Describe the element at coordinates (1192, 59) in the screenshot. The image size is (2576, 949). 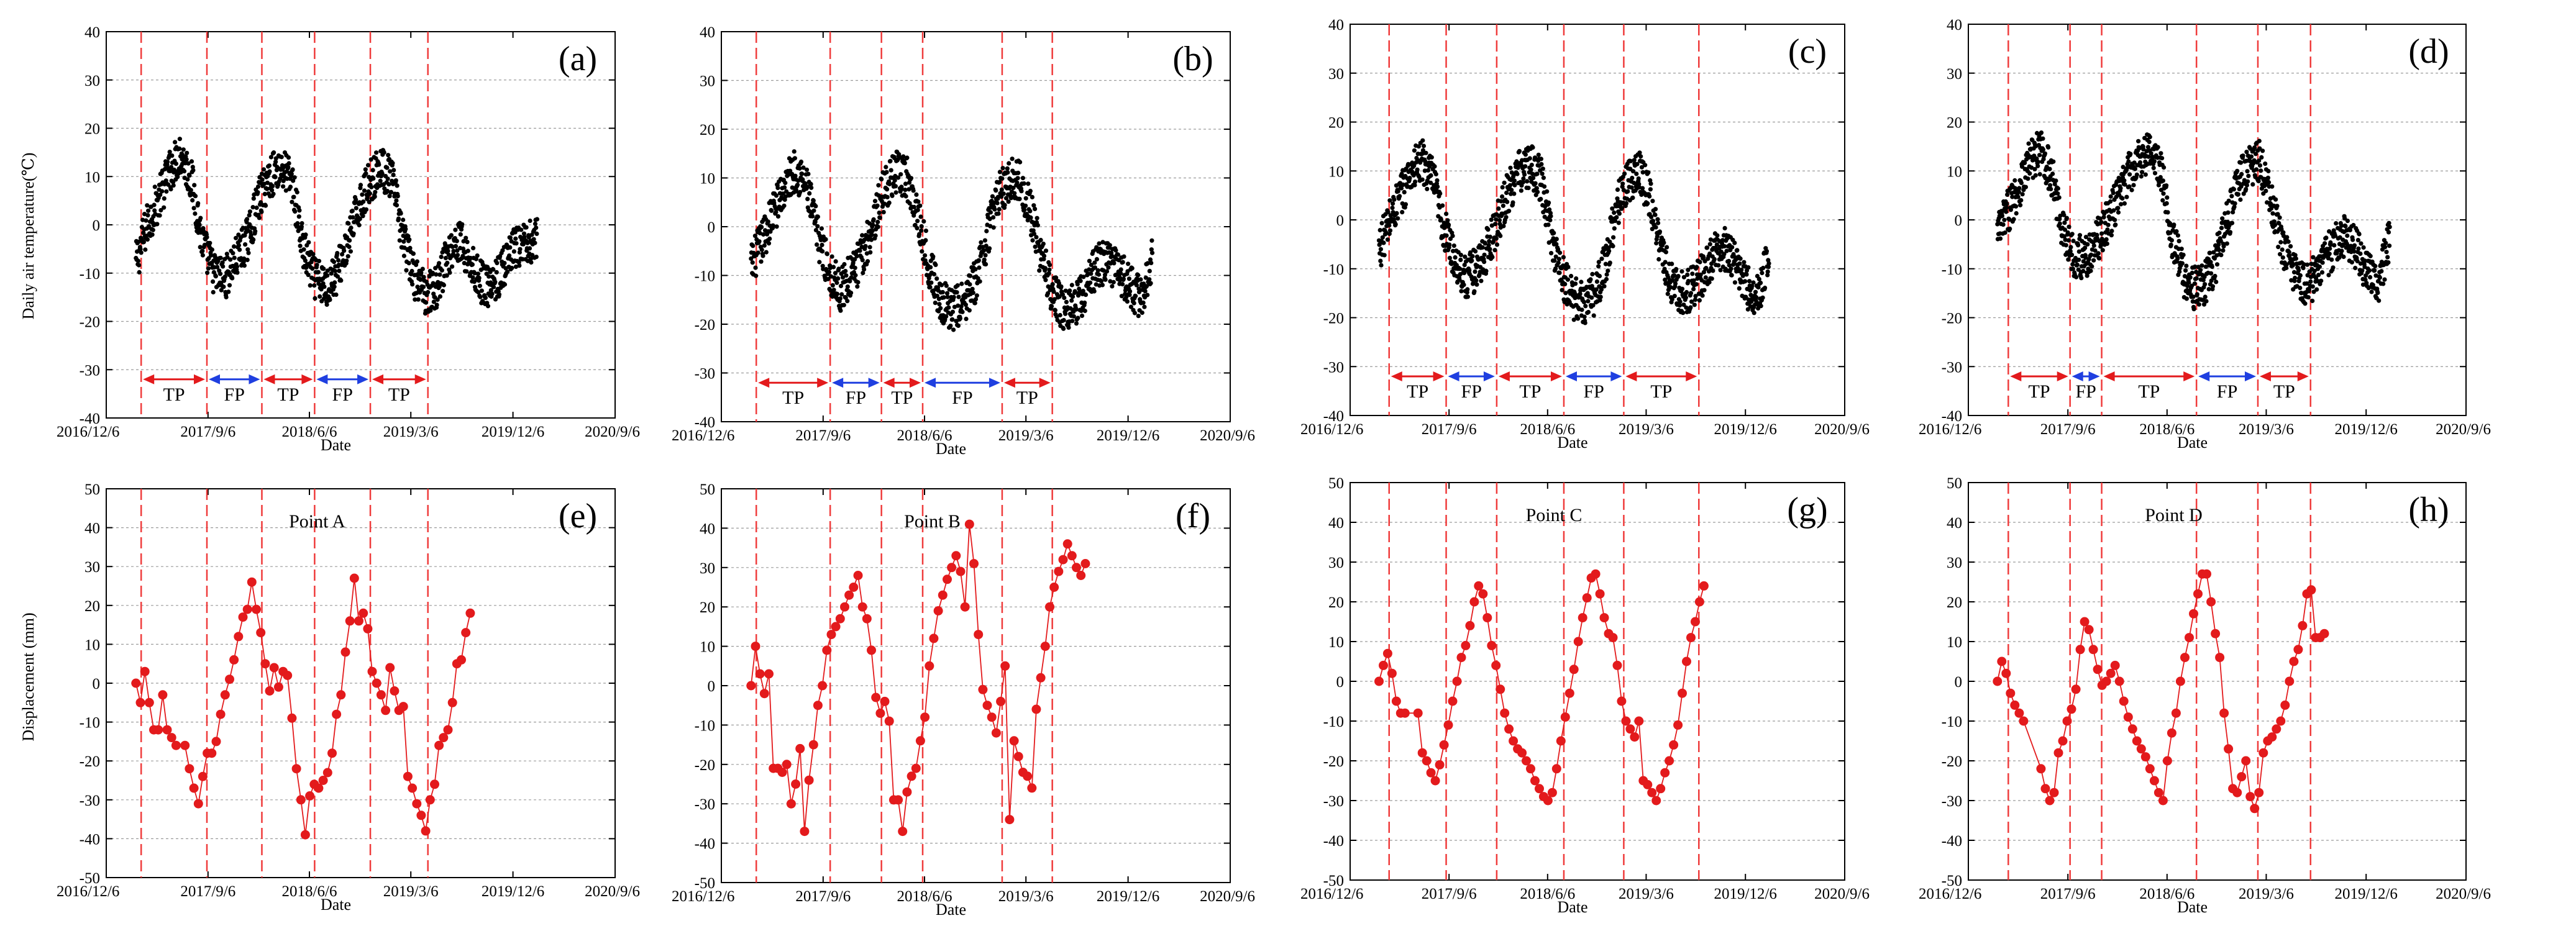
I see `panel-label: (b)` at that location.